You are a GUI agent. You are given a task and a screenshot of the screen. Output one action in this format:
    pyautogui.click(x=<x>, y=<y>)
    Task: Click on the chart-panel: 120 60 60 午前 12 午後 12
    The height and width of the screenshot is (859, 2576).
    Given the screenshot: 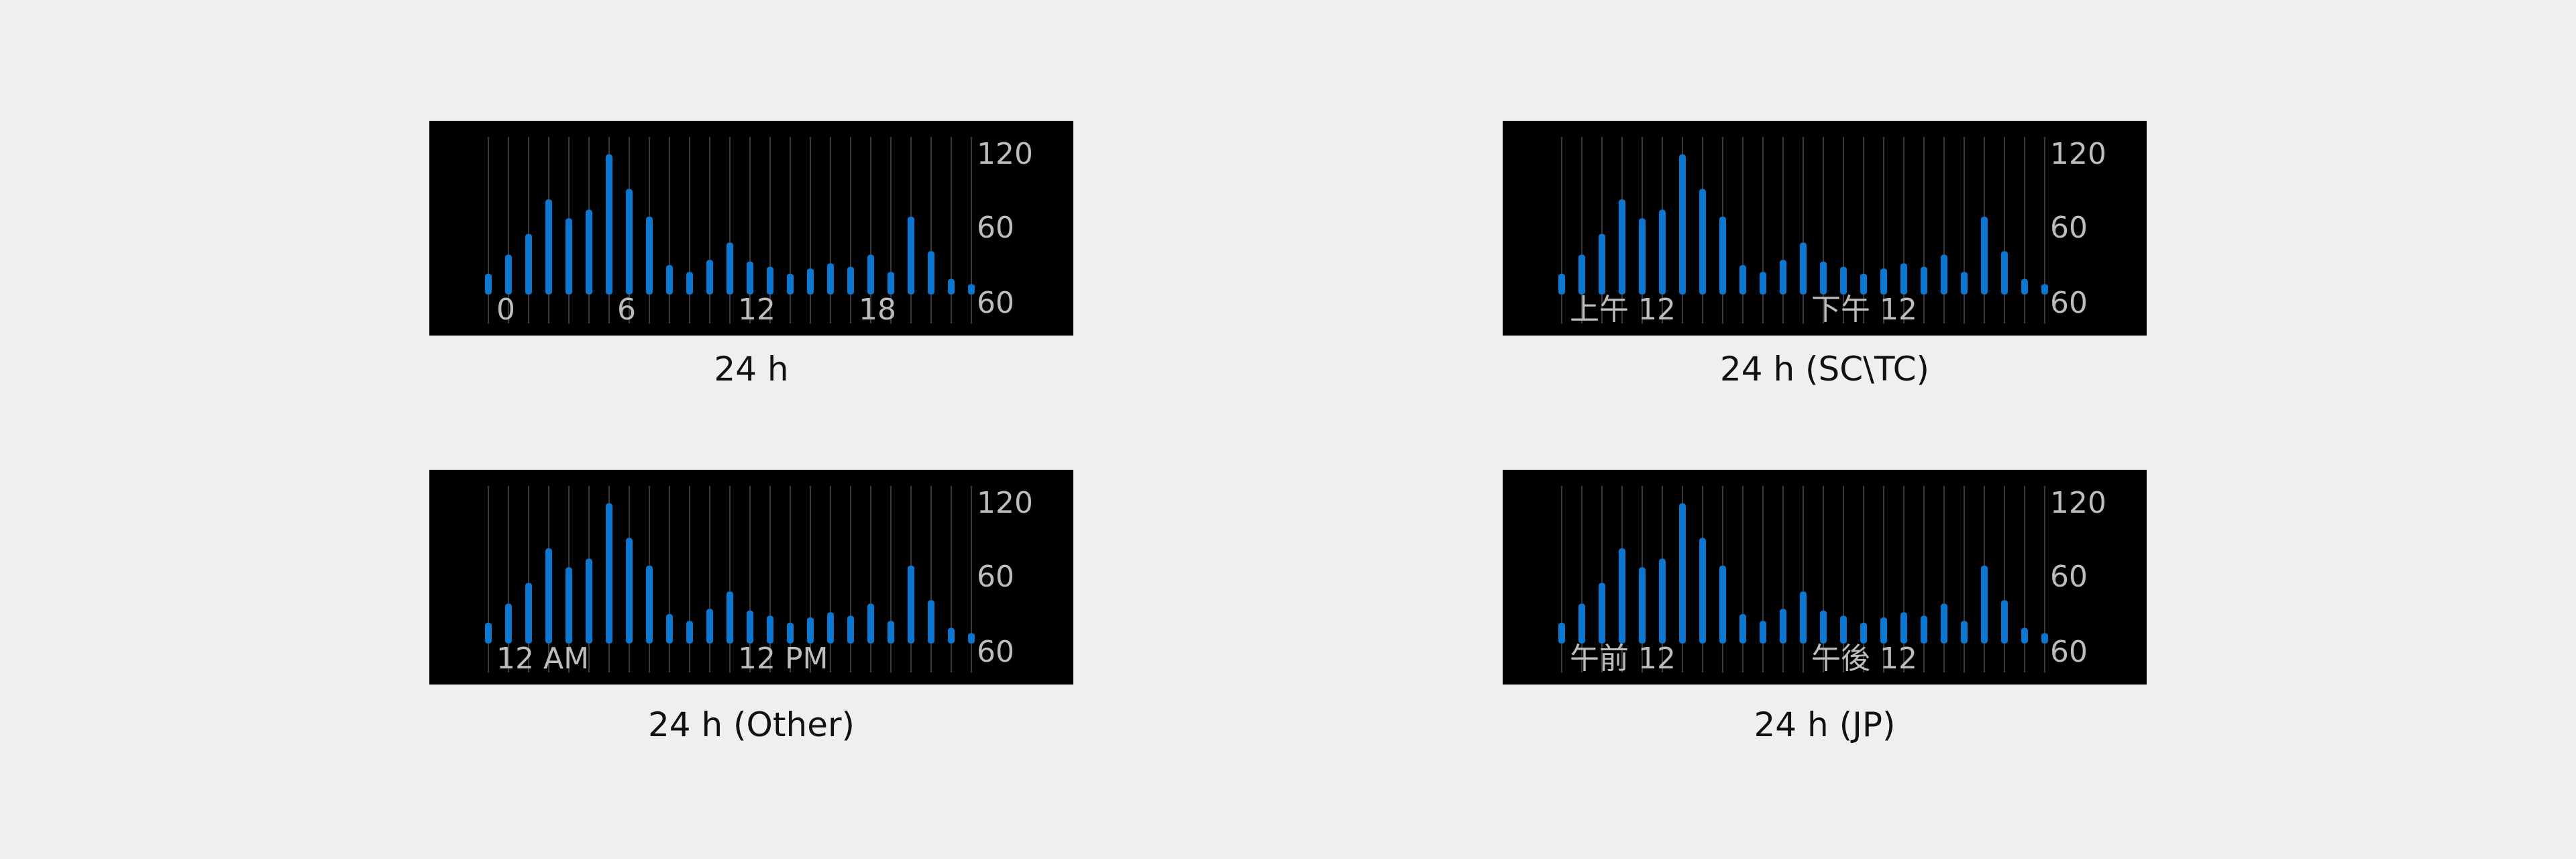 What is the action you would take?
    pyautogui.click(x=1825, y=578)
    